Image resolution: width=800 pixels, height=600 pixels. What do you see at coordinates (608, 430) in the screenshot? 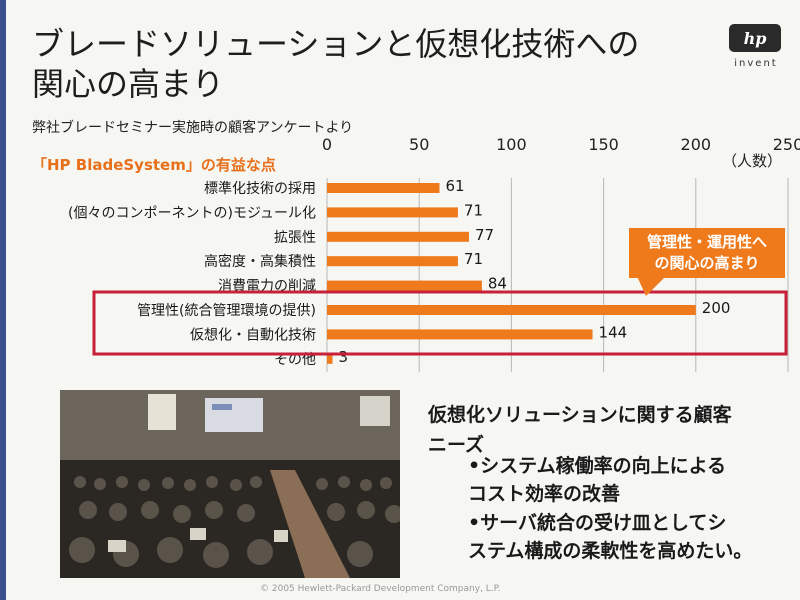
I see `customer-needs-title: 仮想化ソリューションに関する顧客 ニーズ` at bounding box center [608, 430].